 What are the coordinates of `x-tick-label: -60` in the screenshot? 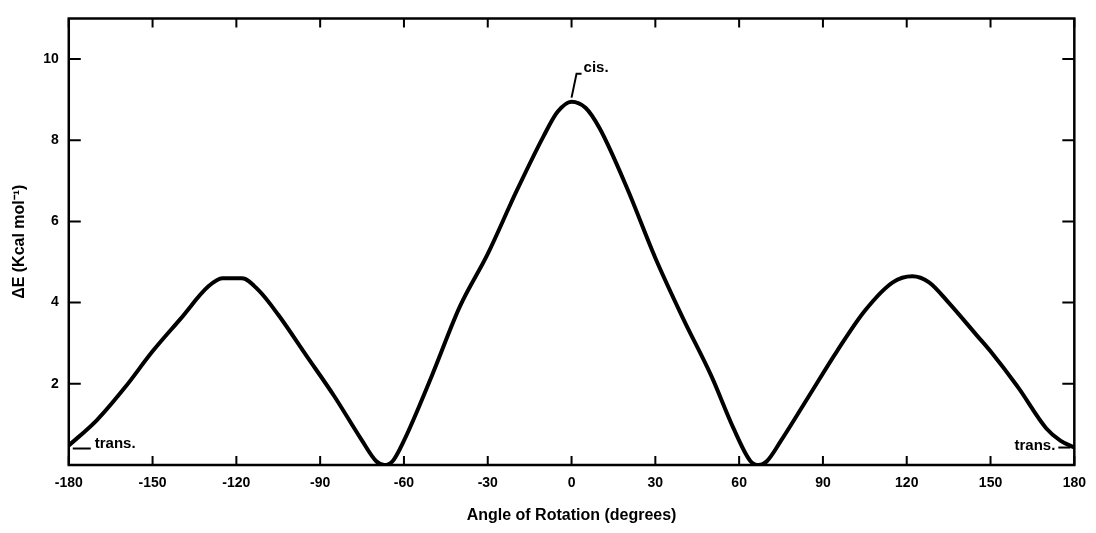 It's located at (404, 482).